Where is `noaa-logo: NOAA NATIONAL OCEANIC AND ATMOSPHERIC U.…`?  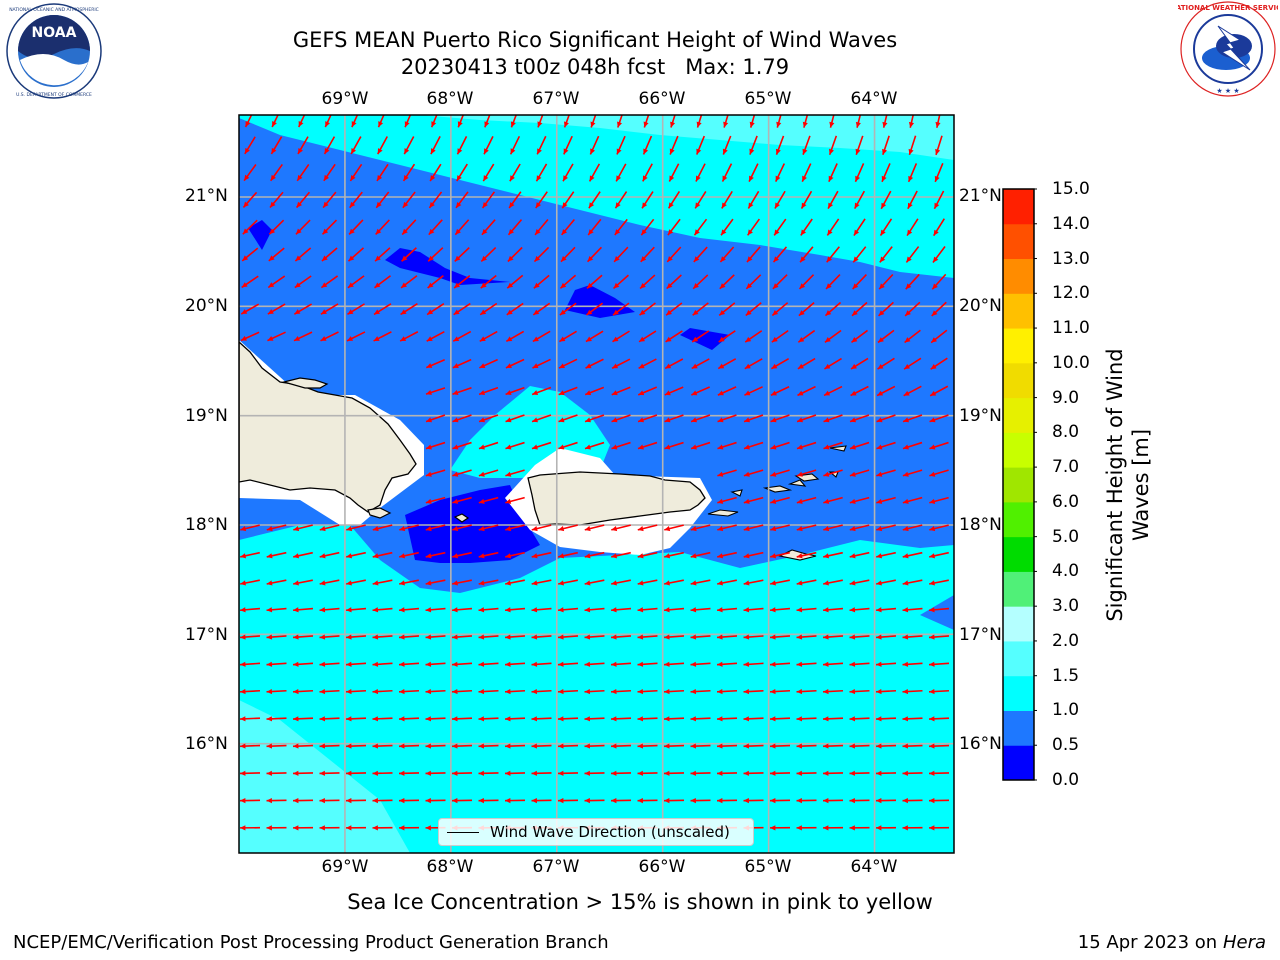 noaa-logo: NOAA NATIONAL OCEANIC AND ATMOSPHERIC U.… is located at coordinates (54, 51).